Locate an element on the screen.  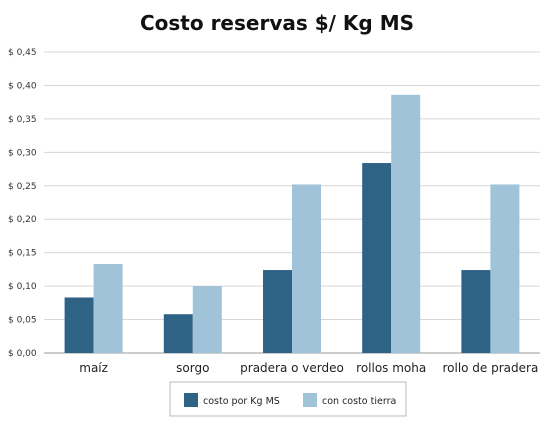
y-tick-label: $ 0,45 is located at coordinates (22, 53).